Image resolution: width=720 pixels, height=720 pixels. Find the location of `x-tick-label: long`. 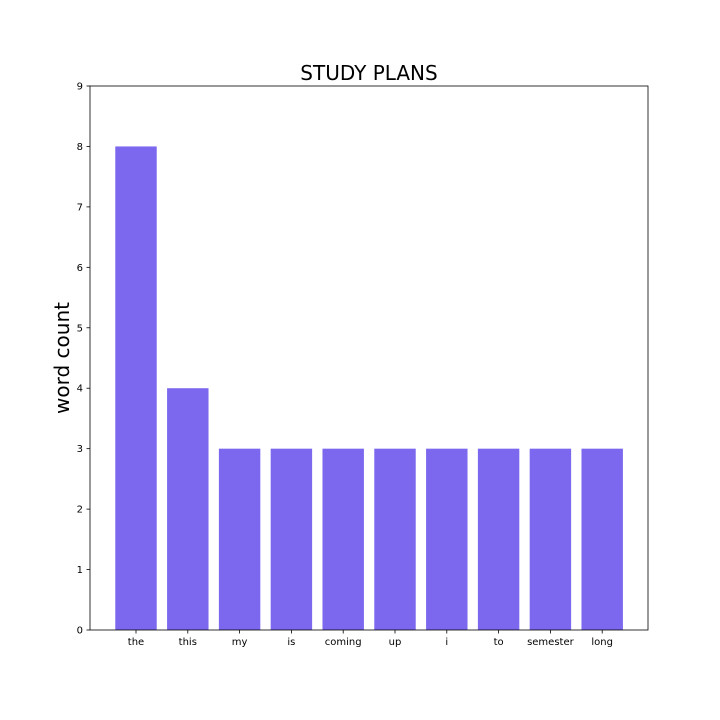

x-tick-label: long is located at coordinates (602, 642).